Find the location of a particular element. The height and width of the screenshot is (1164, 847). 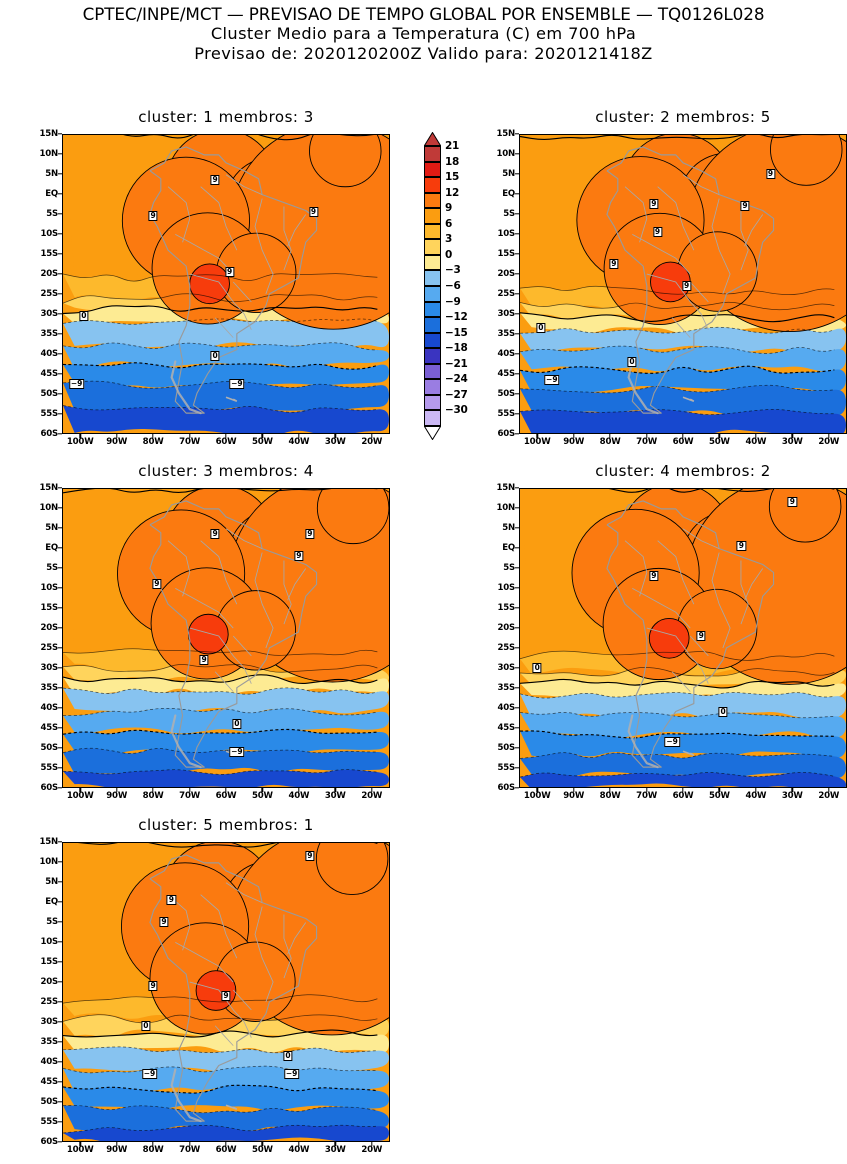

colorbar-tick-label: 12 is located at coordinates (452, 192).